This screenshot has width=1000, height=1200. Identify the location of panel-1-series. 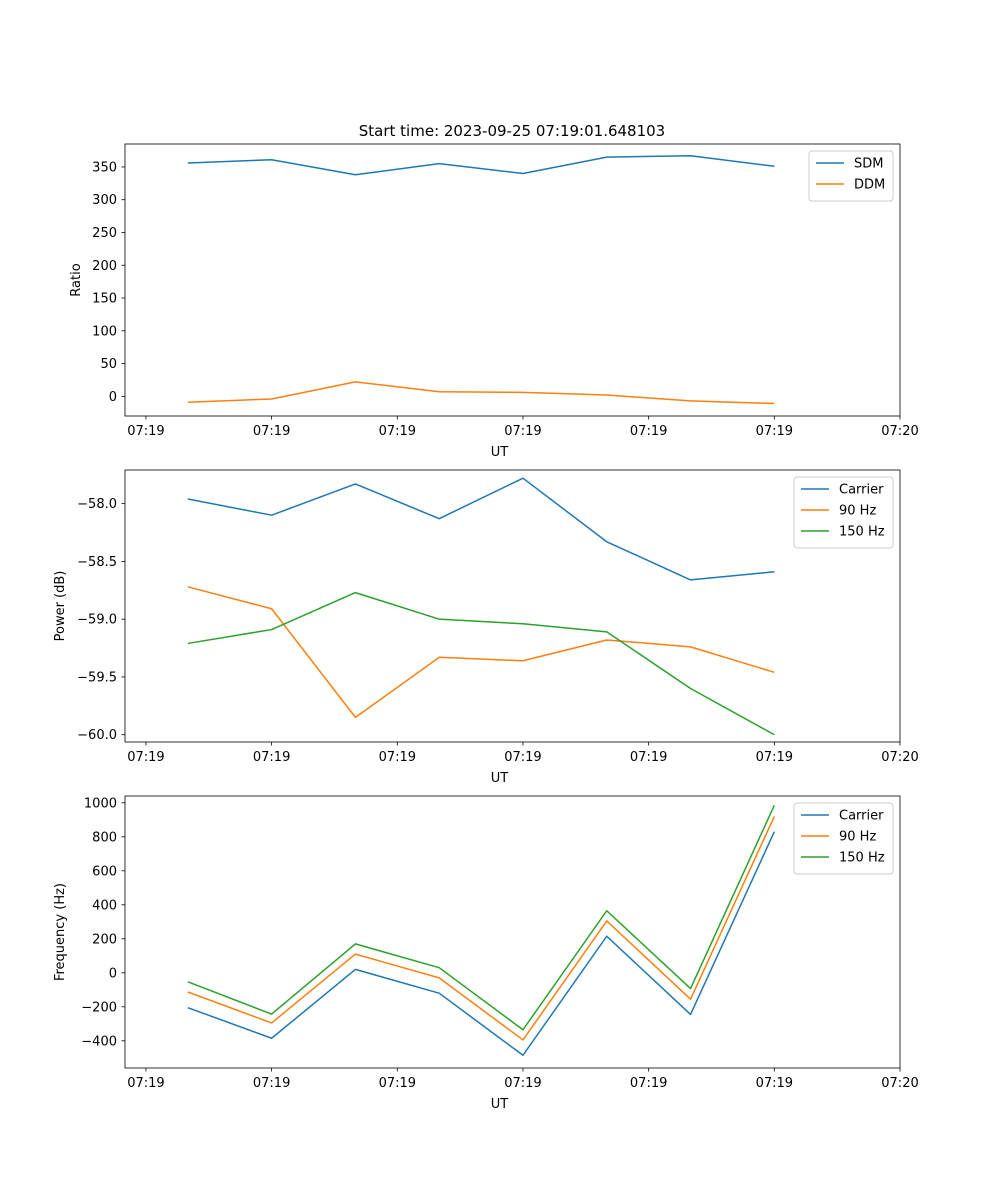
(481, 280).